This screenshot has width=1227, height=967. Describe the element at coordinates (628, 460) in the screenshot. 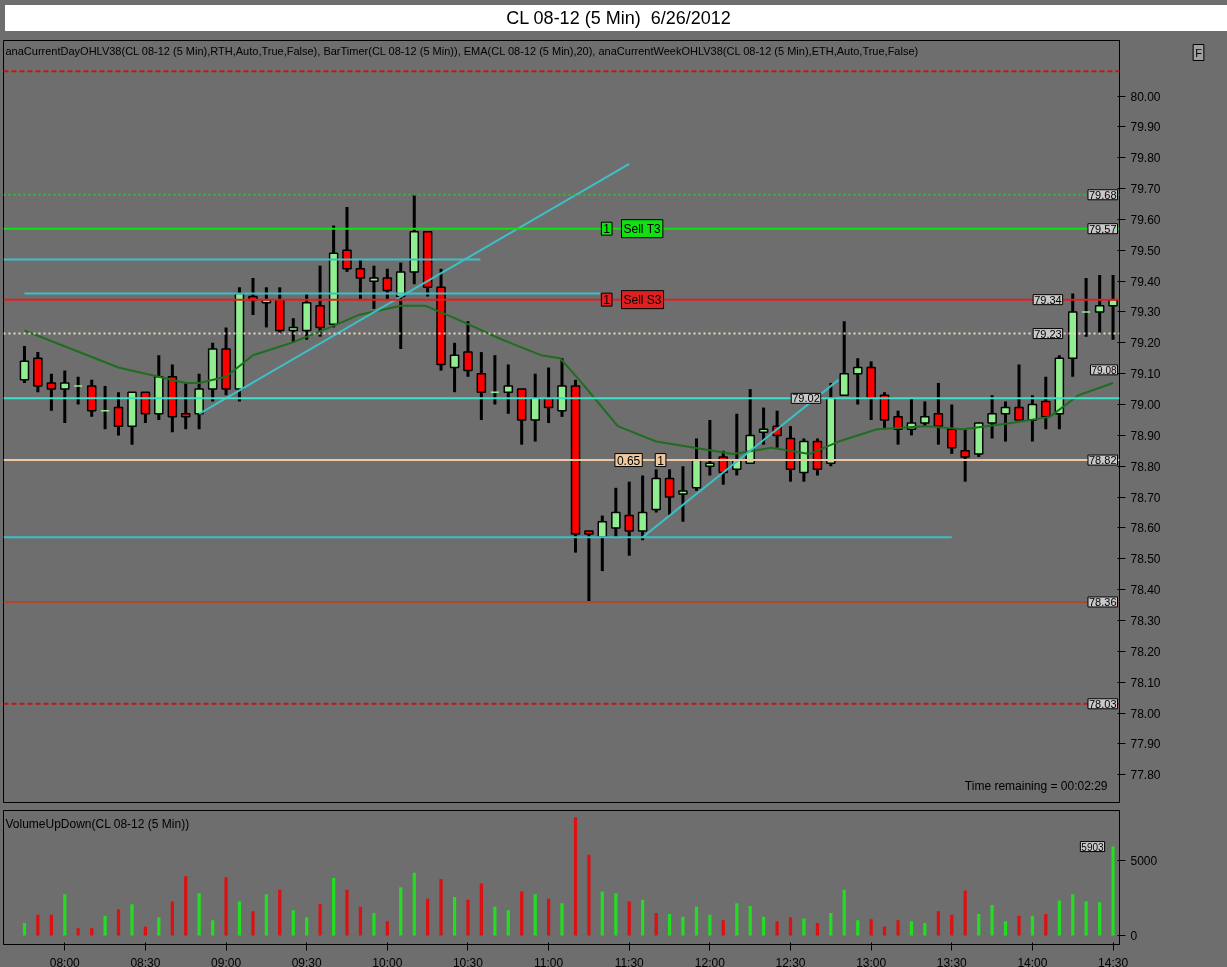

I see `annotation: 0.65` at that location.